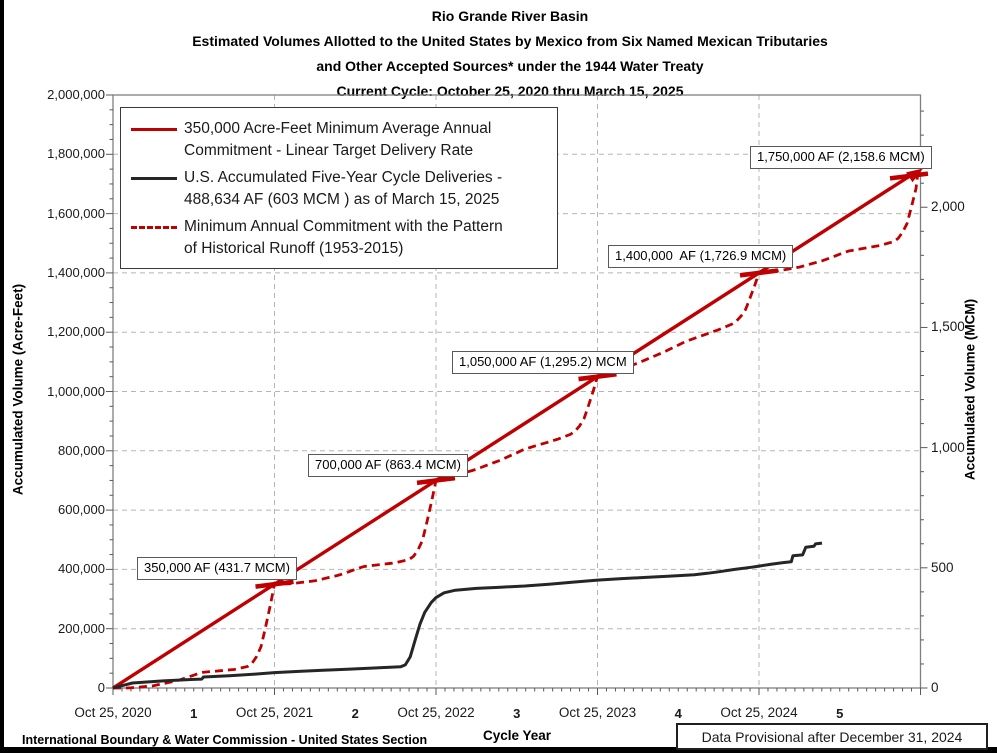 This screenshot has width=997, height=753. Describe the element at coordinates (948, 327) in the screenshot. I see `right-axis-tick-label: 1,500` at that location.